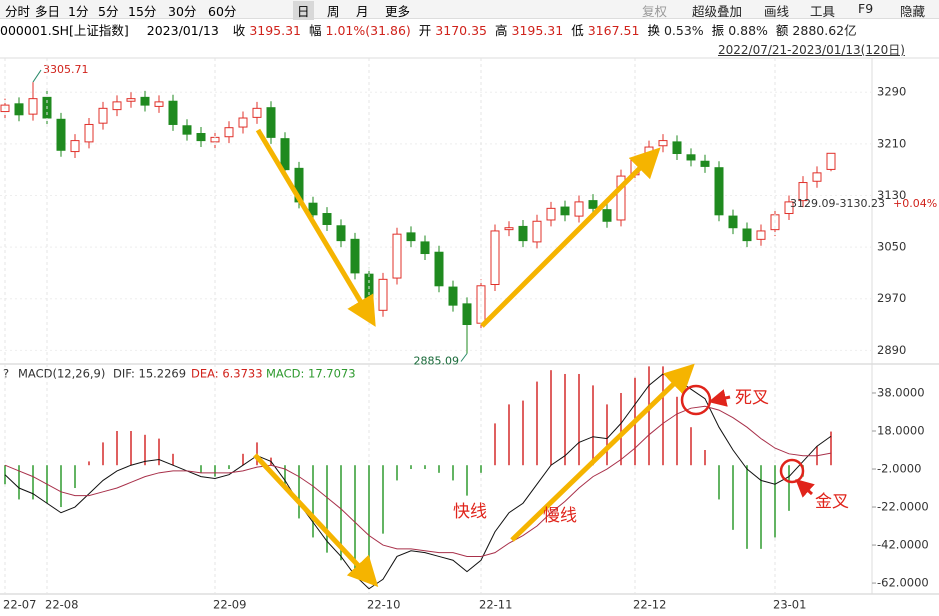 The image size is (939, 616). I want to click on tool-button: 60分, so click(222, 11).